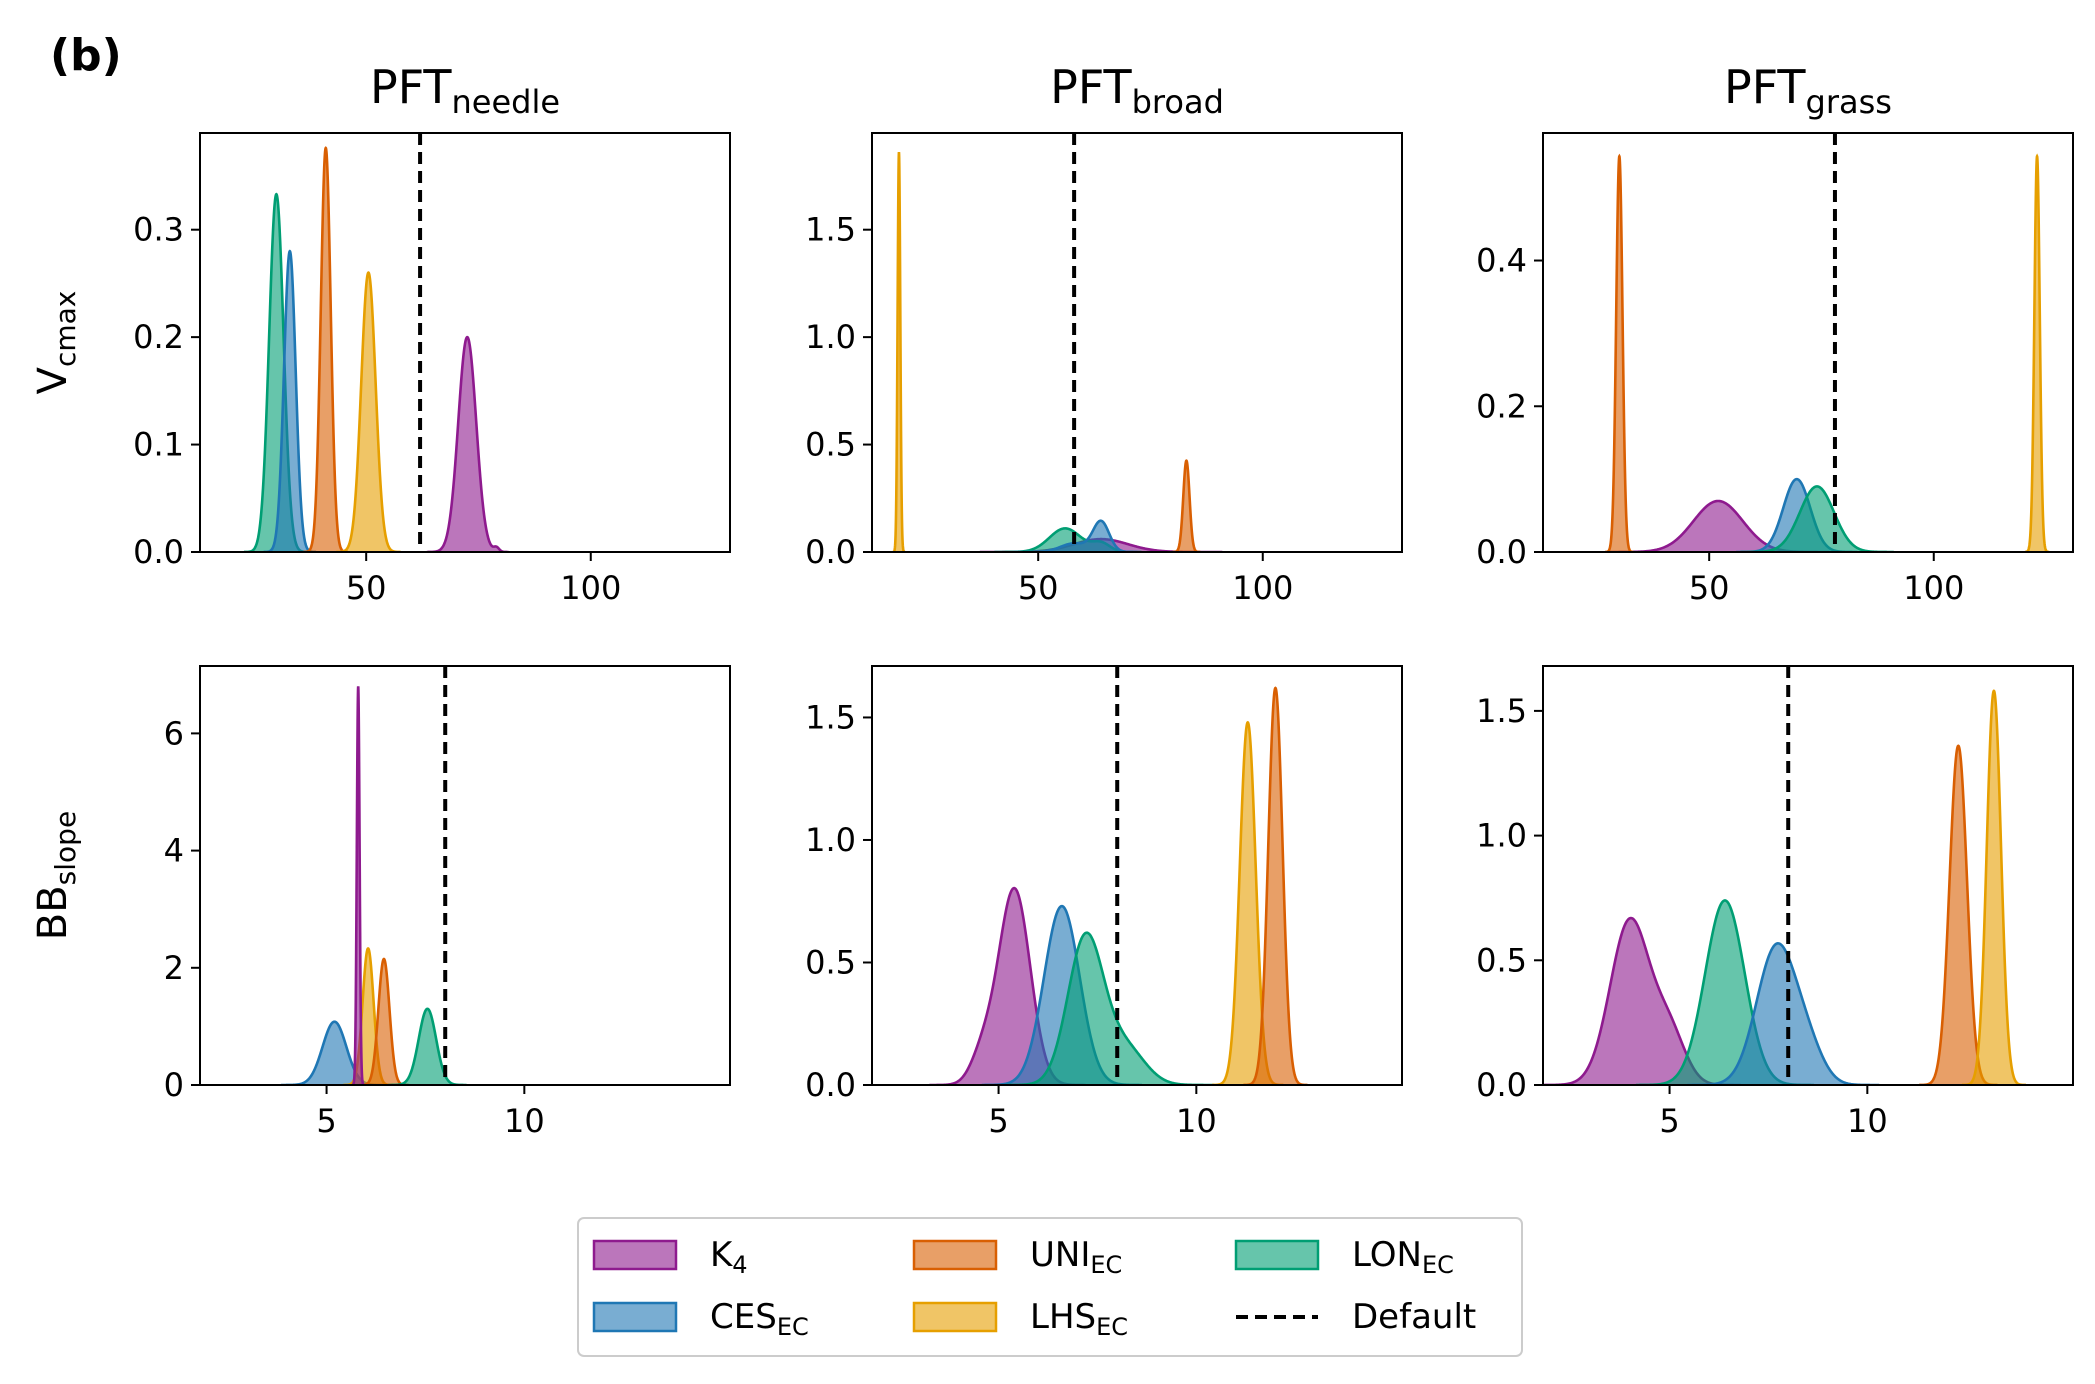  I want to click on row-label-cmax: Vcmax, so click(56, 343).